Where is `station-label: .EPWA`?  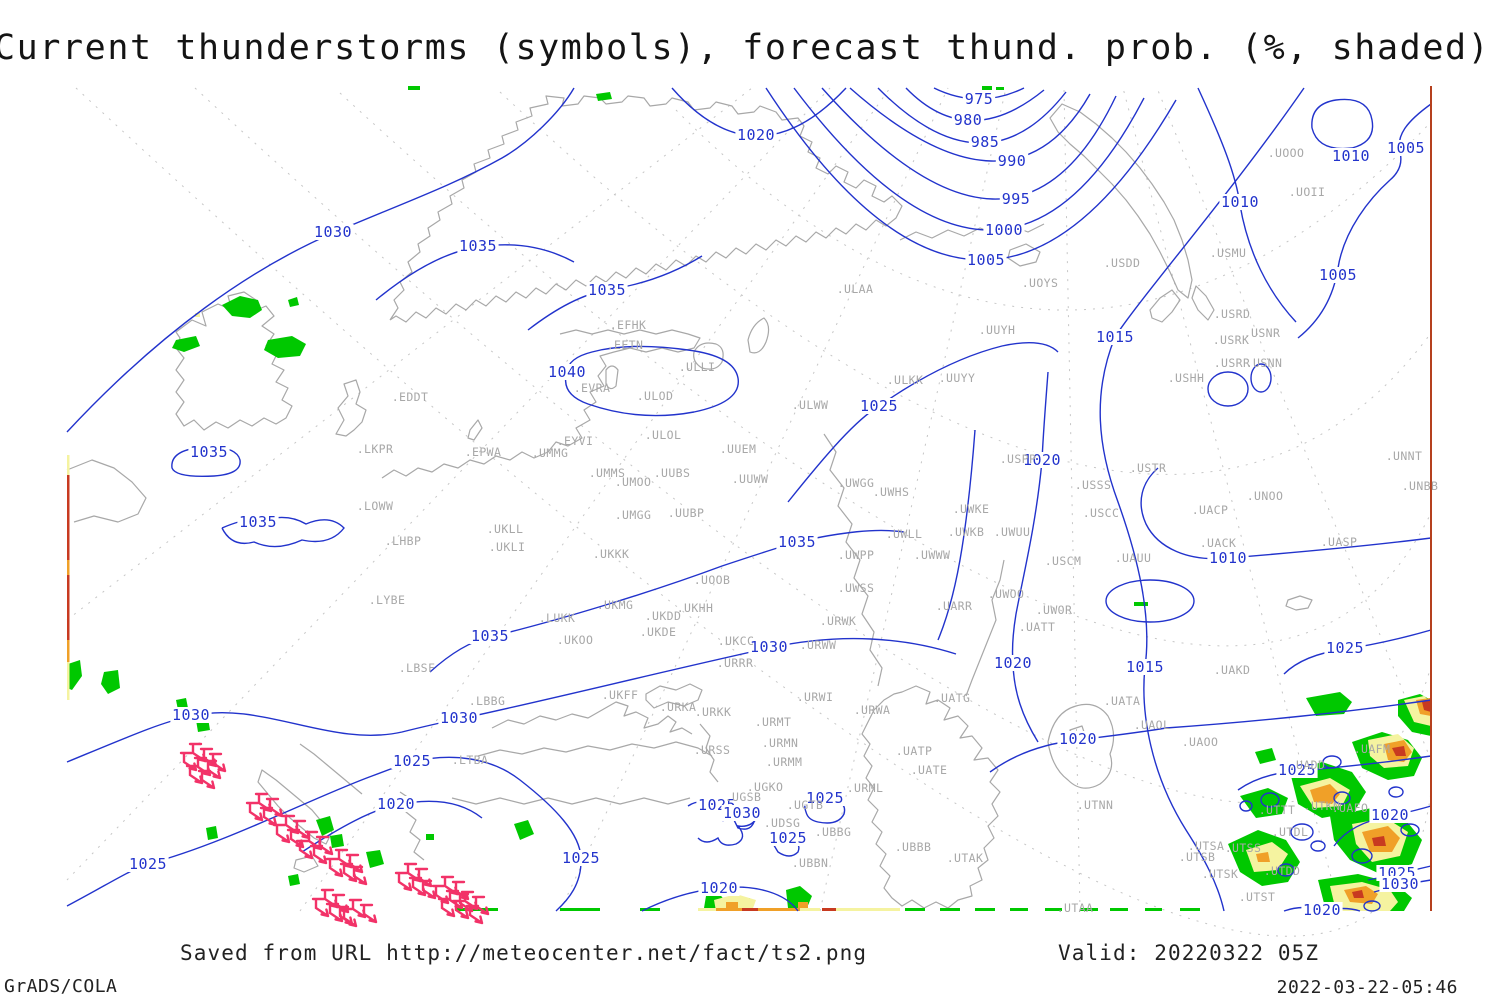
station-label: .EPWA is located at coordinates (483, 452).